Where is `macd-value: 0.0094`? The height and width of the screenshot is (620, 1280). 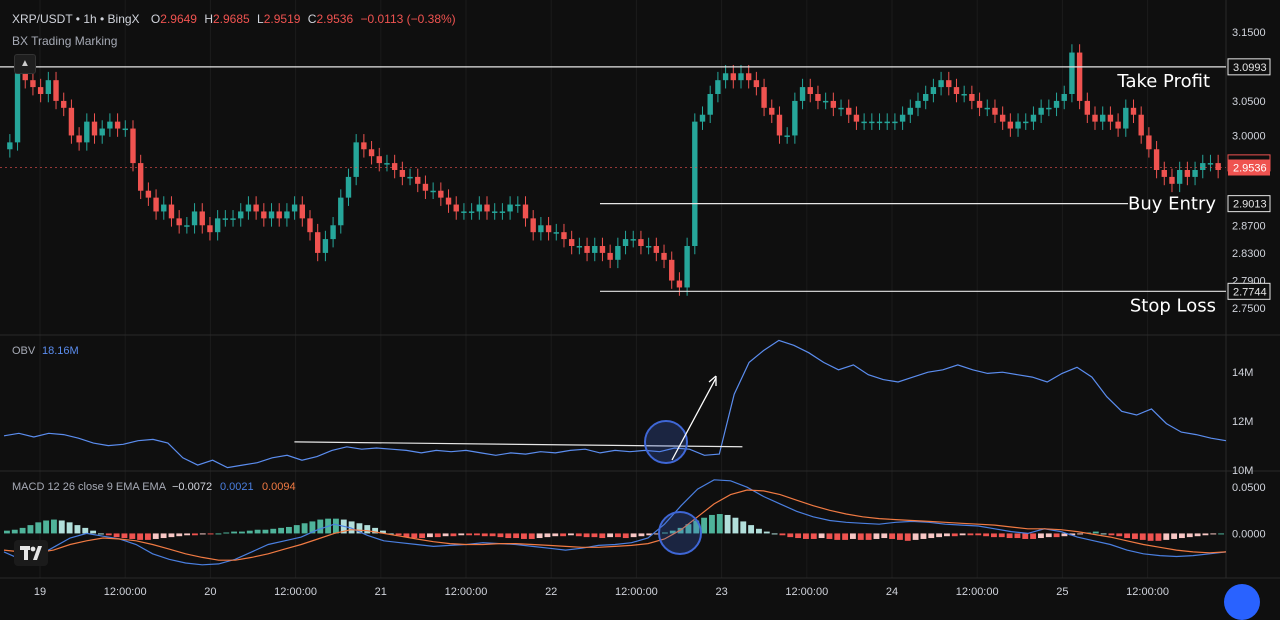 macd-value: 0.0094 is located at coordinates (279, 487).